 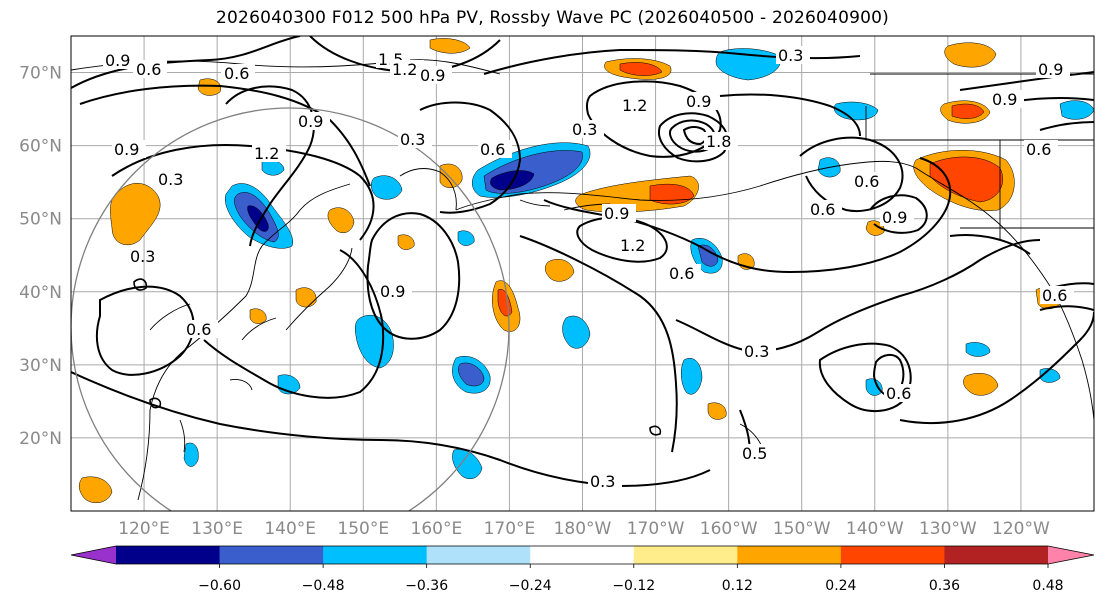 I want to click on longitude-tick-label: 170°E, so click(x=510, y=529).